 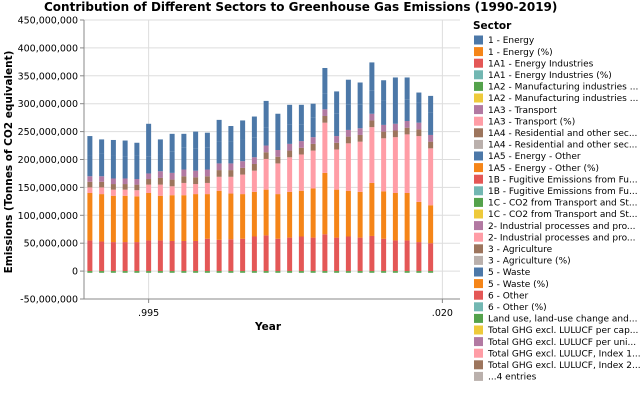 What do you see at coordinates (48, 104) in the screenshot?
I see `y-tick-label: 300,000,000` at bounding box center [48, 104].